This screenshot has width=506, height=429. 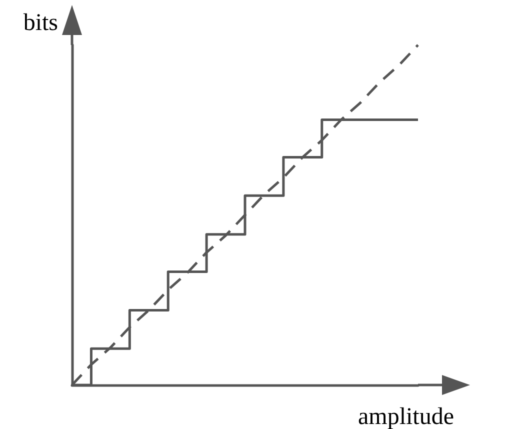 I want to click on x-axis-title: amplitude, so click(x=406, y=416).